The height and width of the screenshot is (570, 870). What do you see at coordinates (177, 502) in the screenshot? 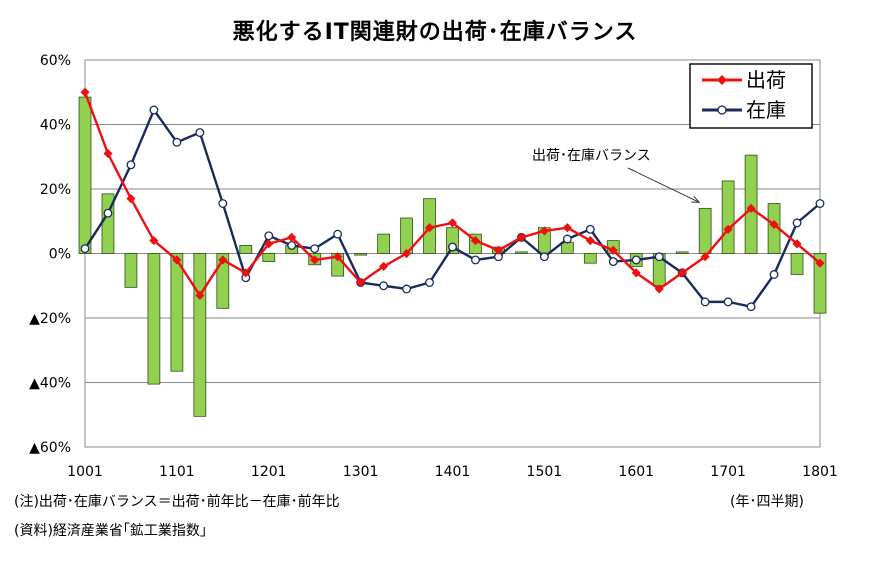
I see `footnote-definition: (注)出荷･在庫バランス＝出荷･前年比－在庫･前年比` at bounding box center [177, 502].